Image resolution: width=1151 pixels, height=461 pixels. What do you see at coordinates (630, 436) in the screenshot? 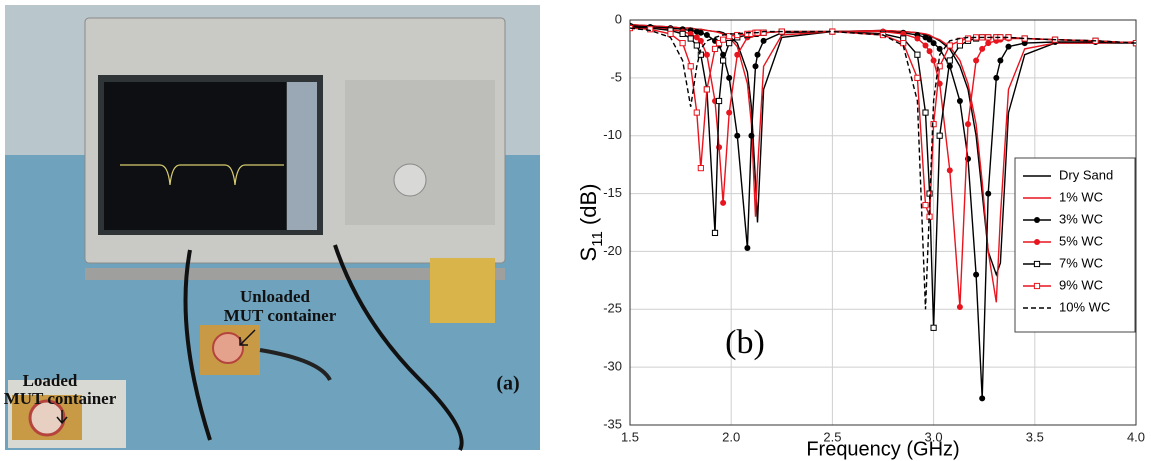
I see `x-tick-label: 1.5` at bounding box center [630, 436].